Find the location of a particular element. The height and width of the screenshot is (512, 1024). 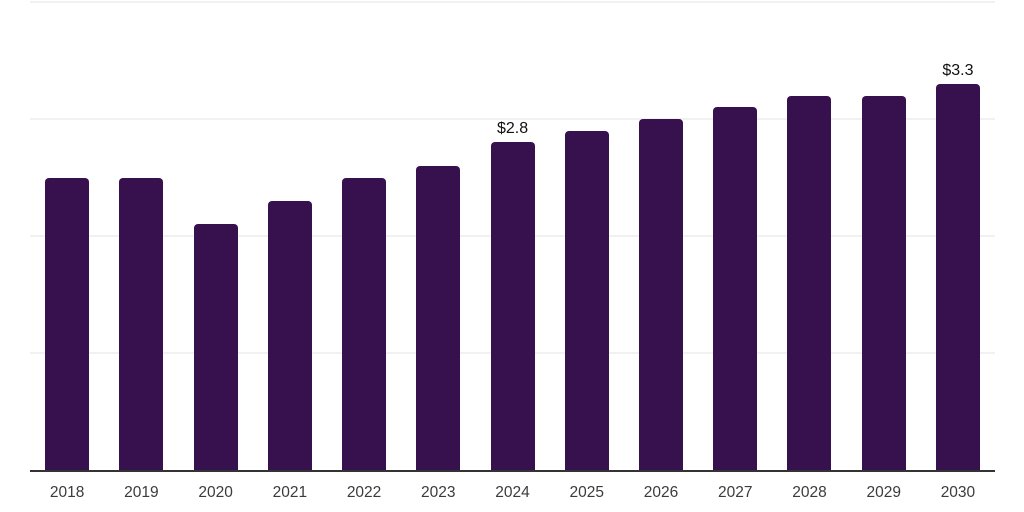

bar-band-2021 is located at coordinates (290, 236).